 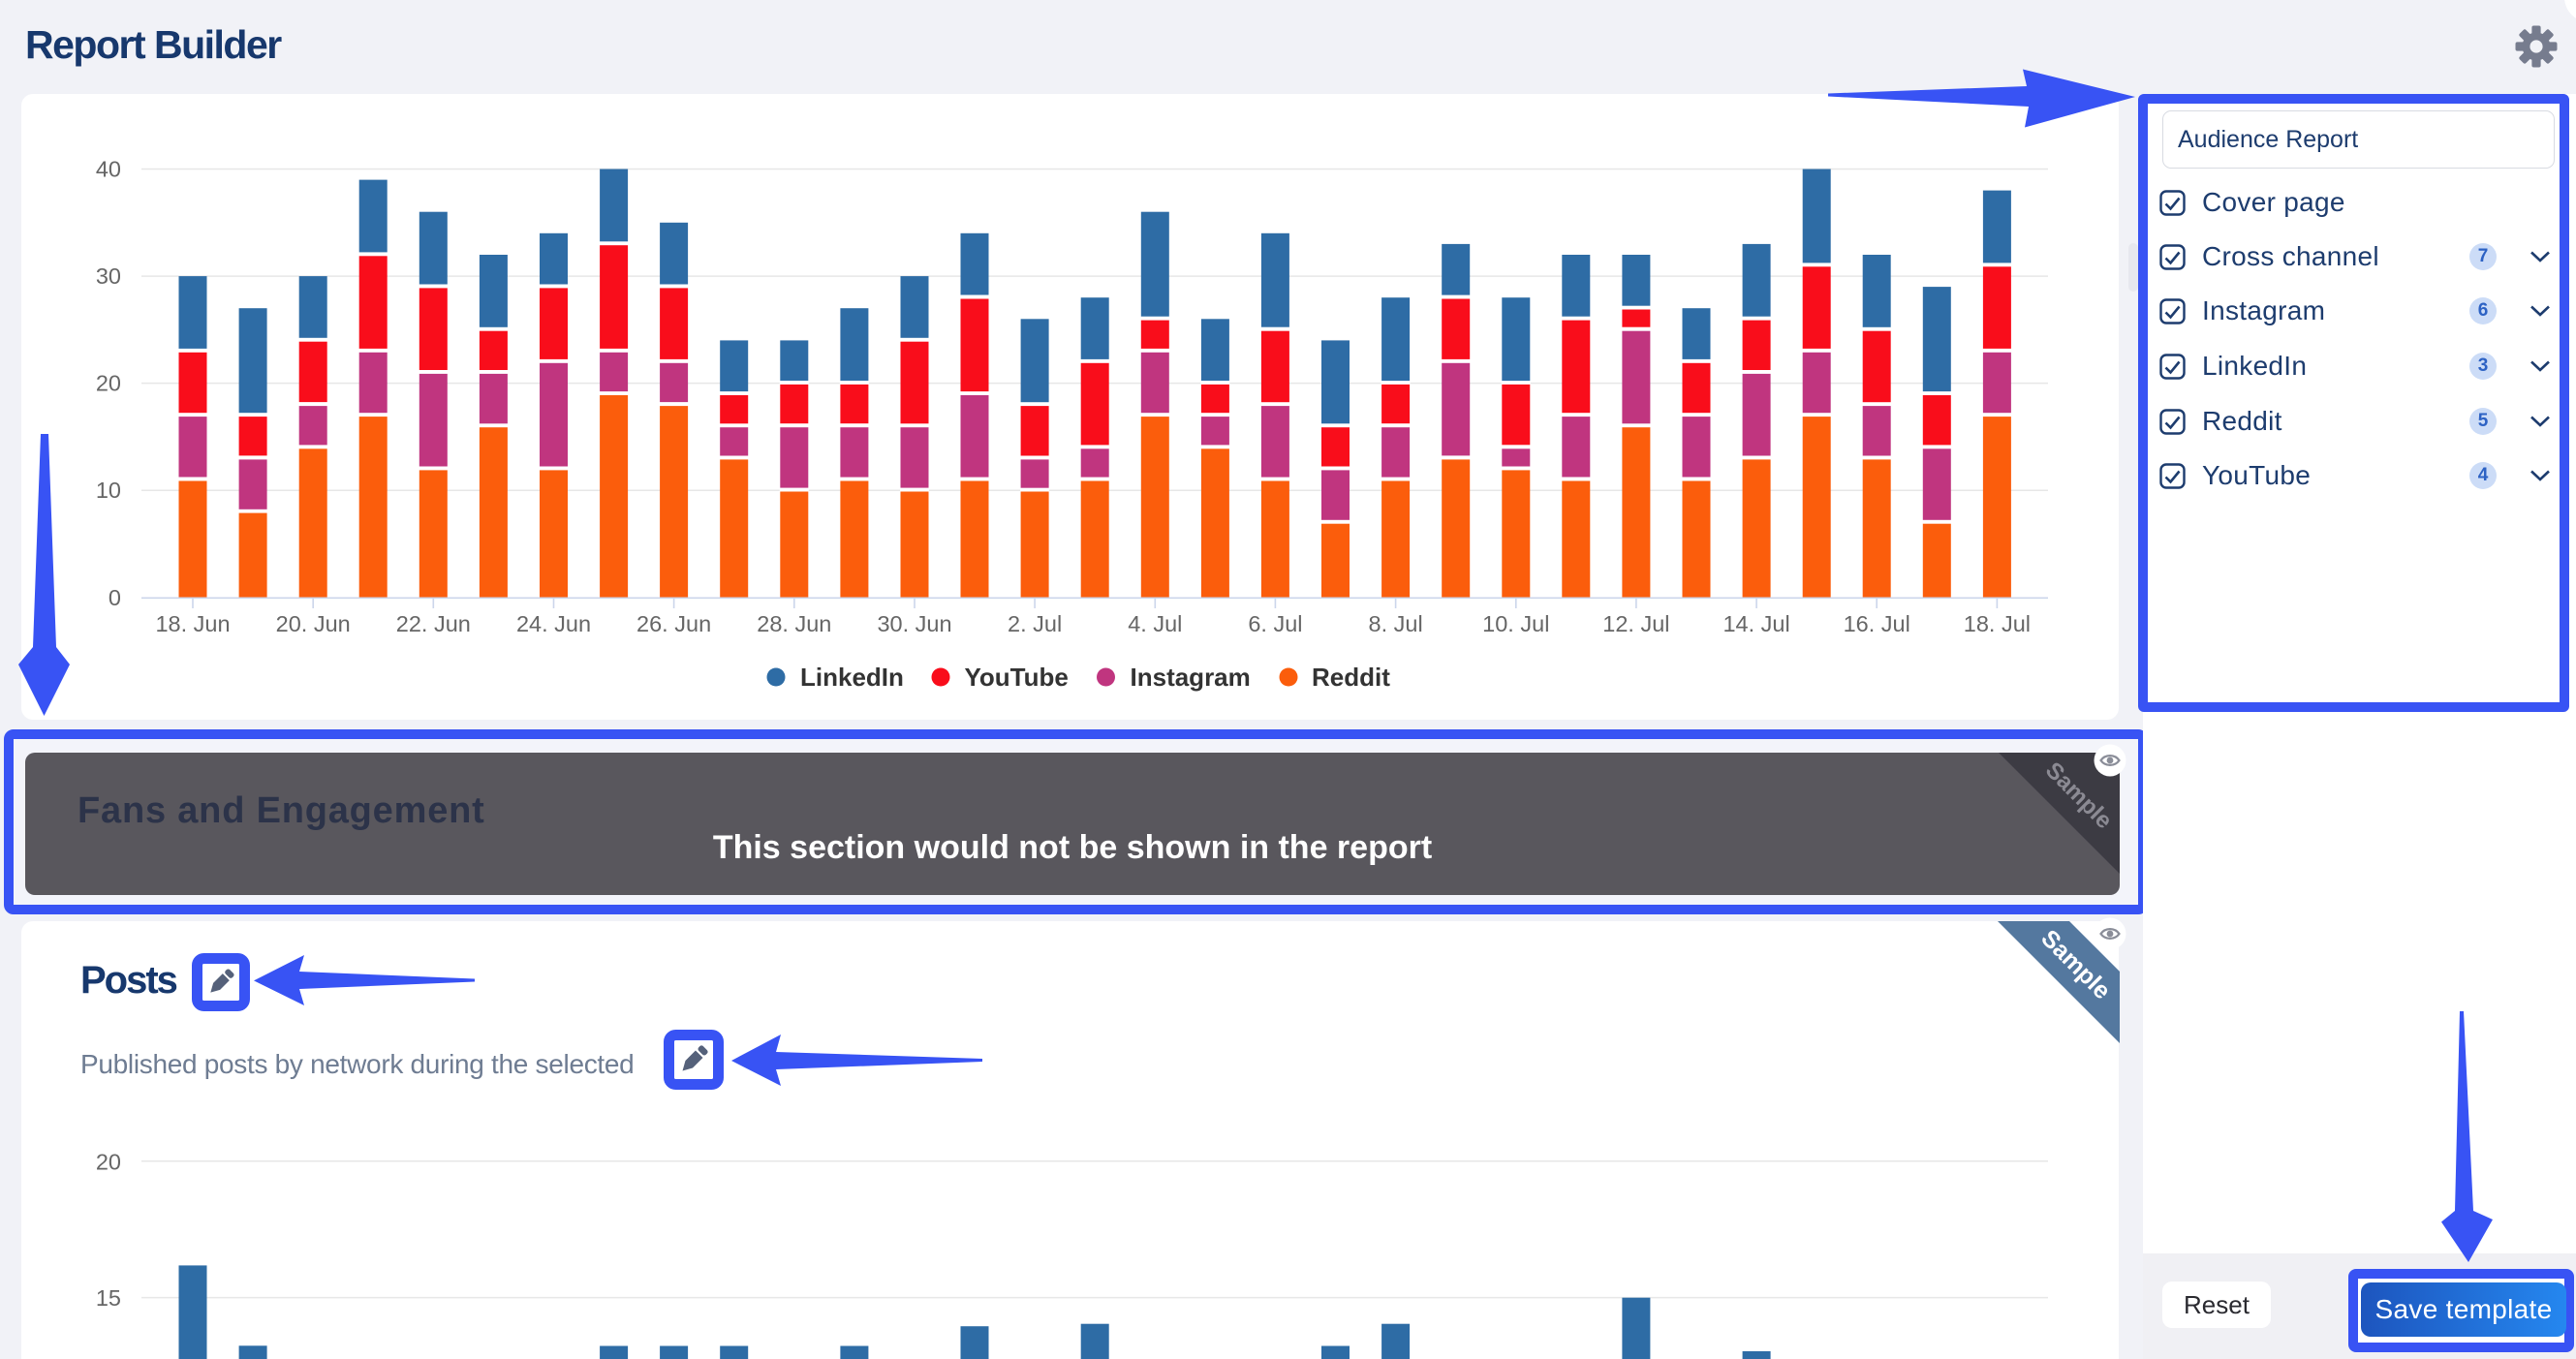 What do you see at coordinates (1035, 623) in the screenshot?
I see `svg-text: 2. Jul` at bounding box center [1035, 623].